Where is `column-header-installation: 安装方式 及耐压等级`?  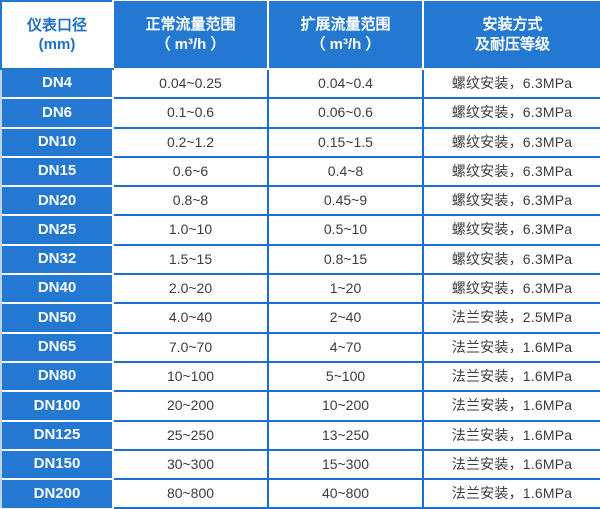 column-header-installation: 安装方式 及耐压等级 is located at coordinates (511, 35).